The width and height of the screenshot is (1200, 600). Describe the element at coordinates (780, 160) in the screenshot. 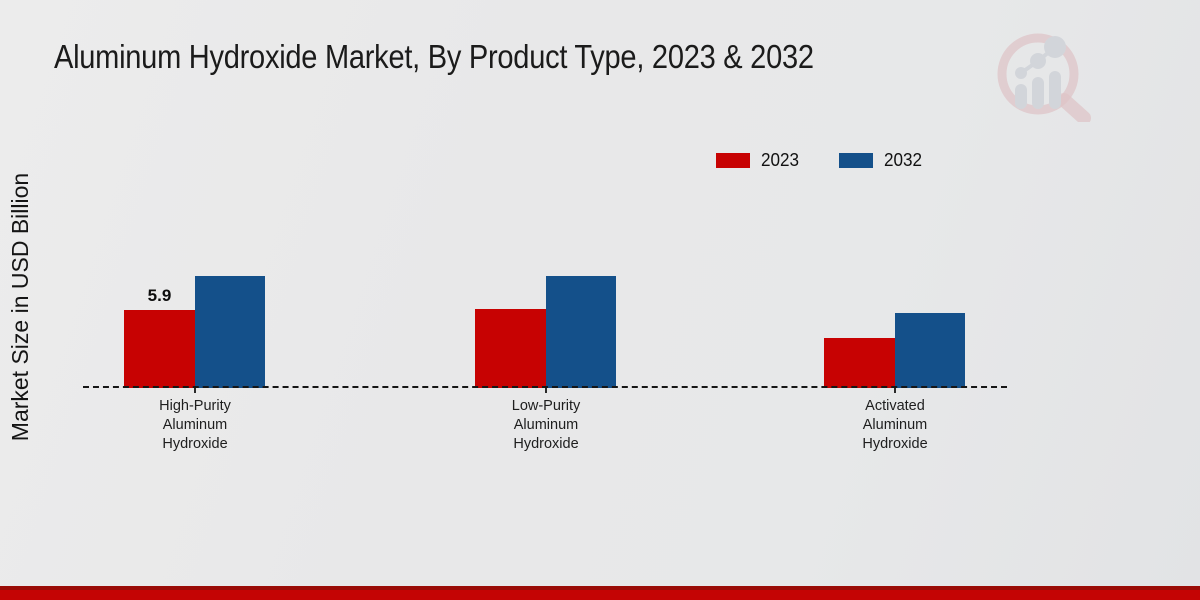

I see `legend-label-2023: 2023` at that location.